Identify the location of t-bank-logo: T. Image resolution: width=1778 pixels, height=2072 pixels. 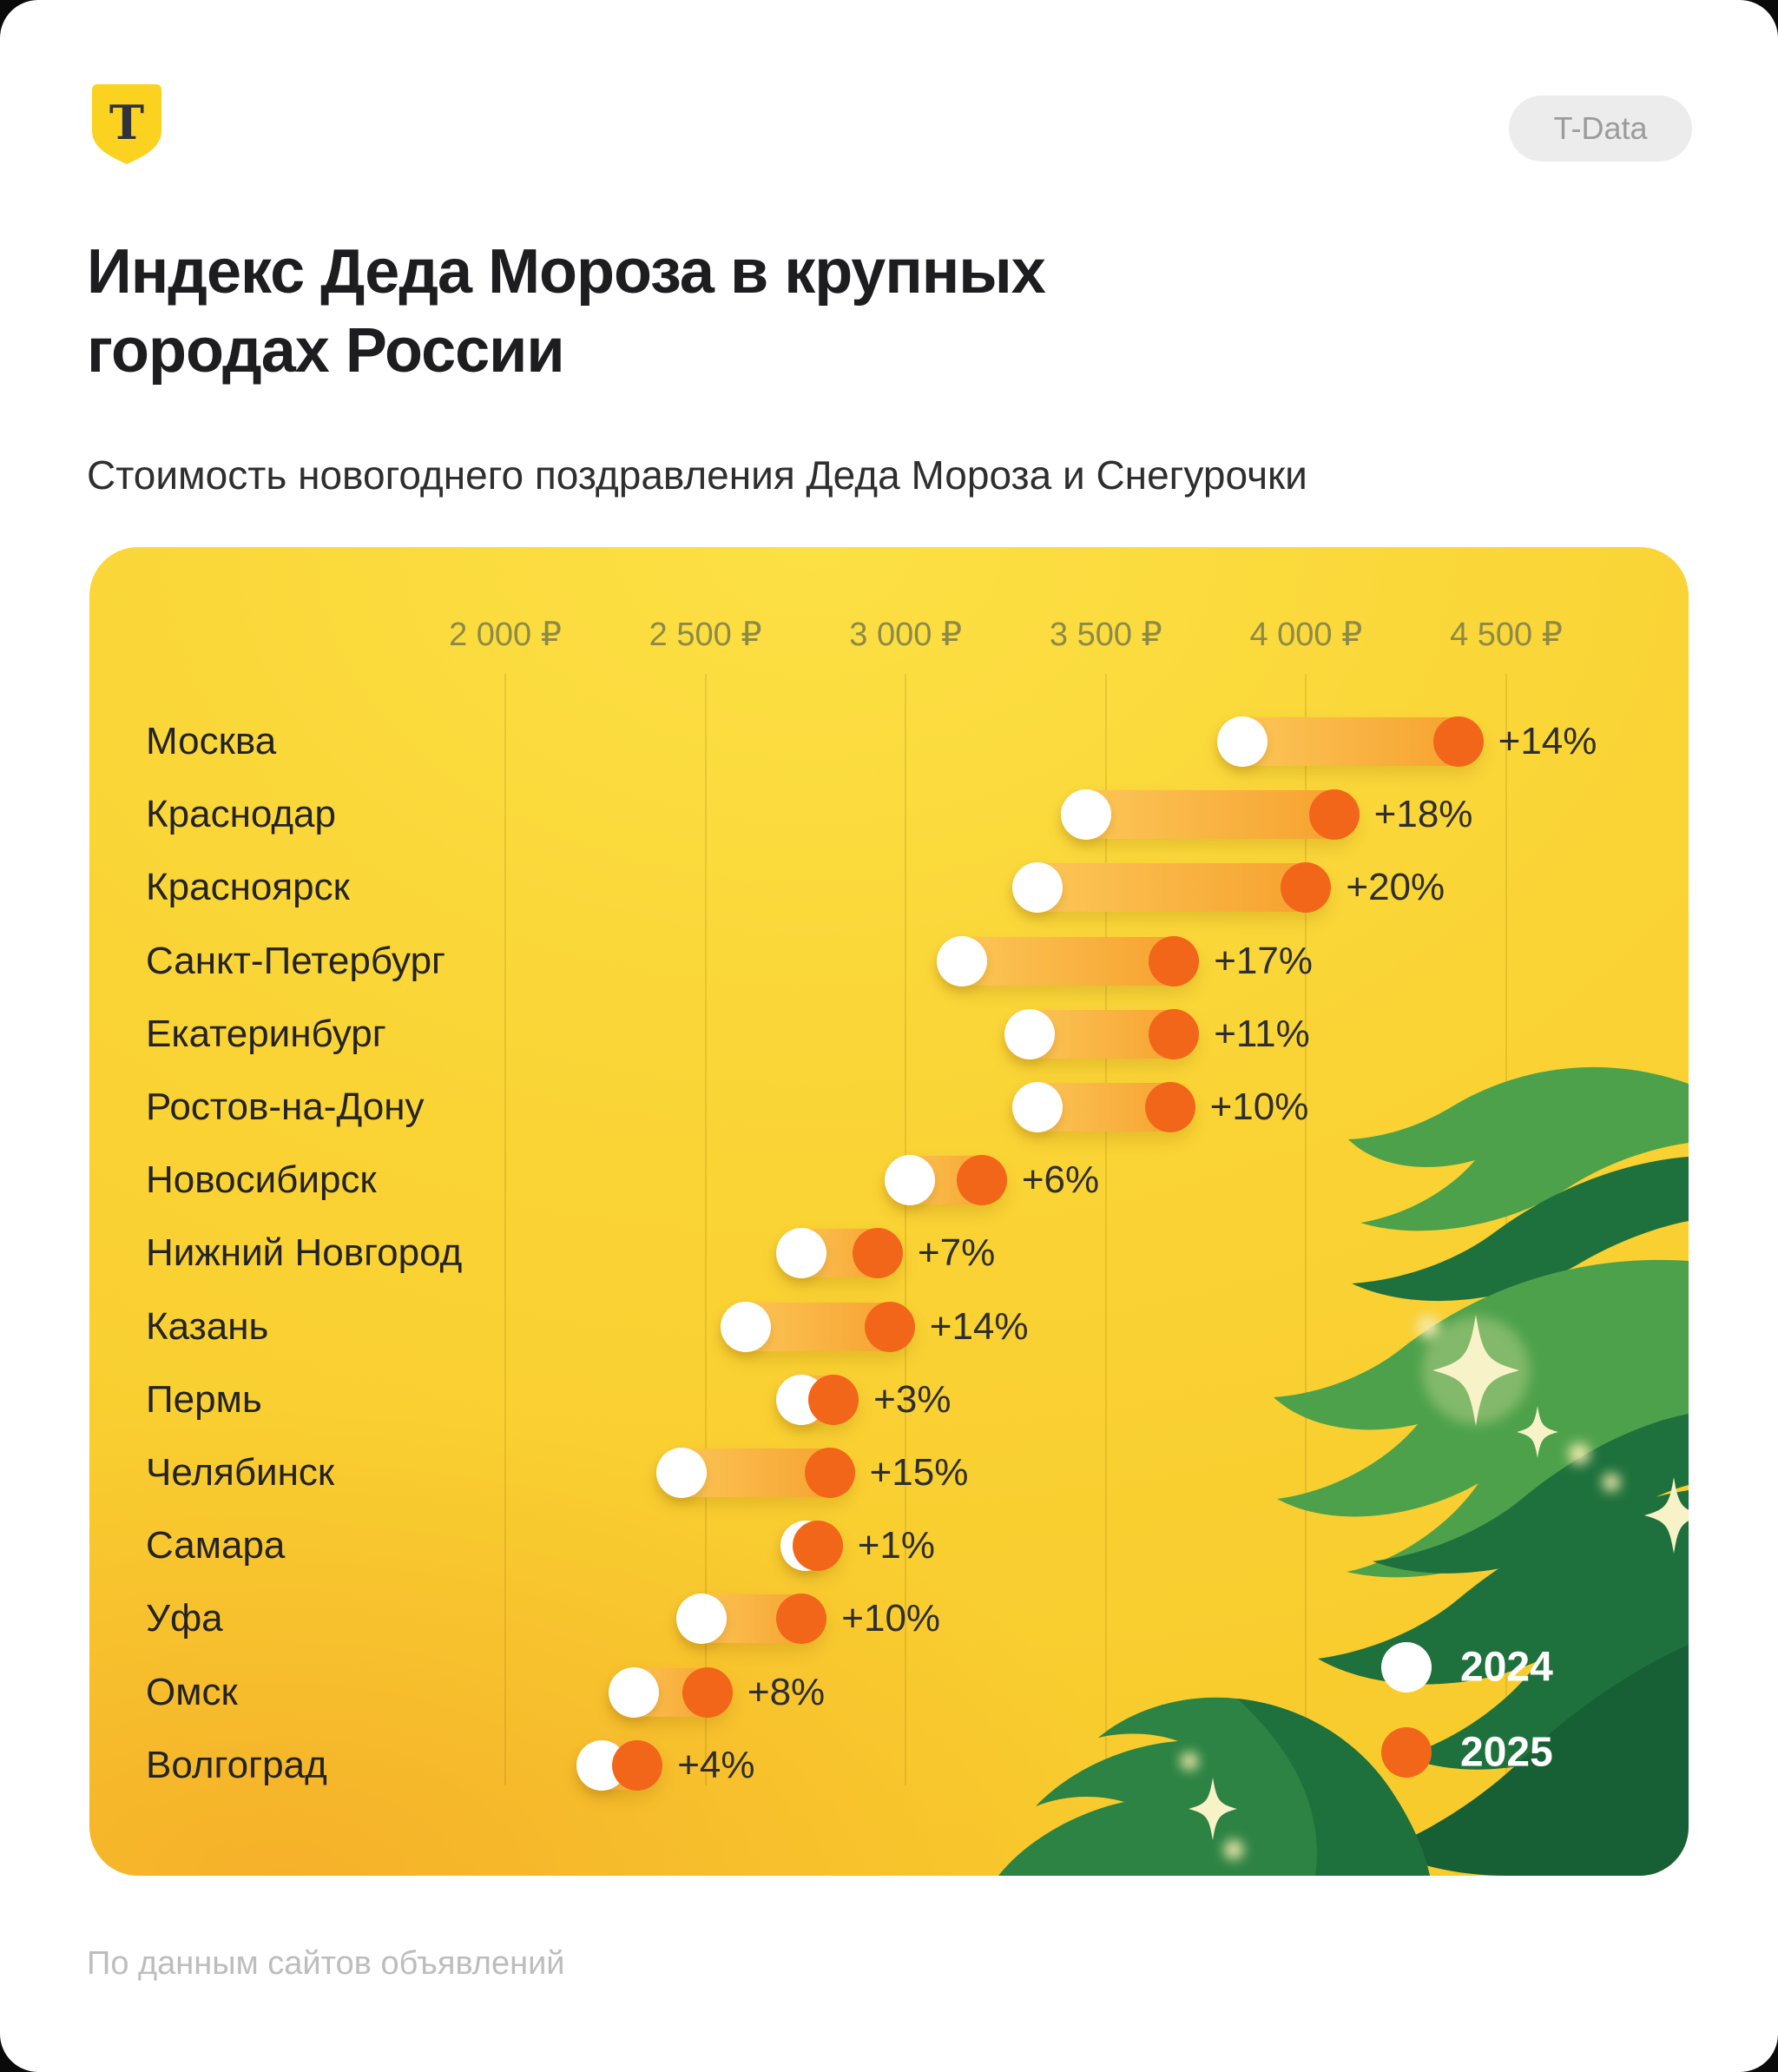
(127, 124).